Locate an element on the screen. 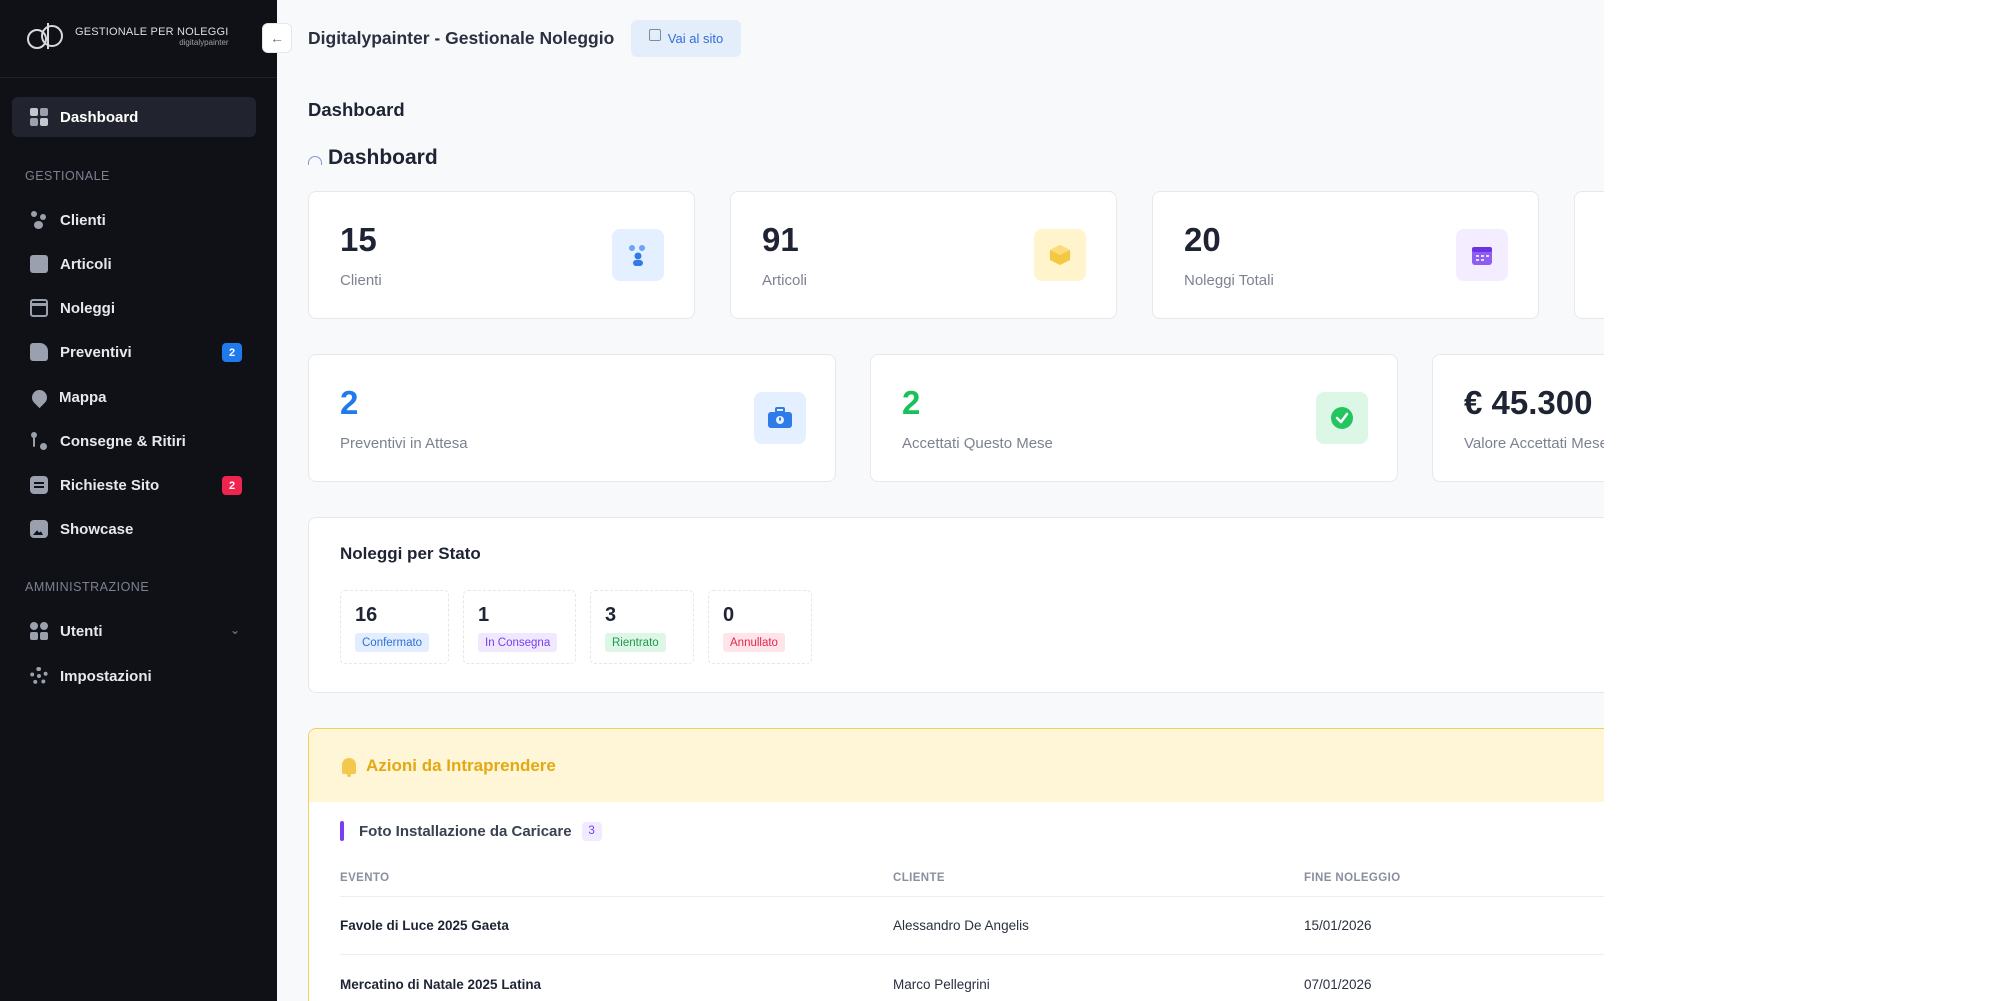 The height and width of the screenshot is (1001, 2005). status-badge: Rientrato is located at coordinates (635, 642).